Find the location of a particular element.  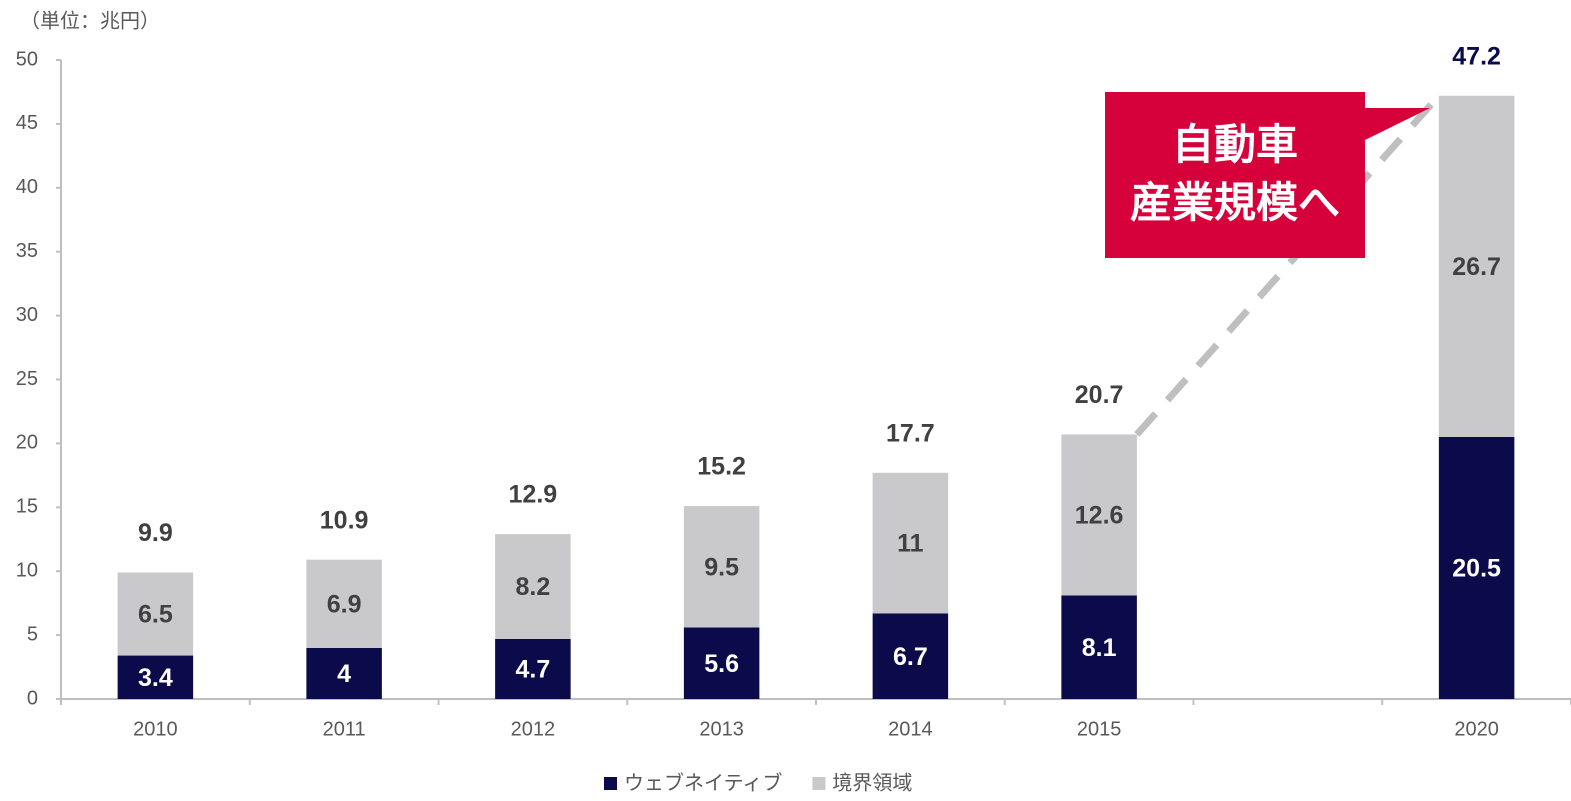

total-label: 47.2 is located at coordinates (1476, 56).